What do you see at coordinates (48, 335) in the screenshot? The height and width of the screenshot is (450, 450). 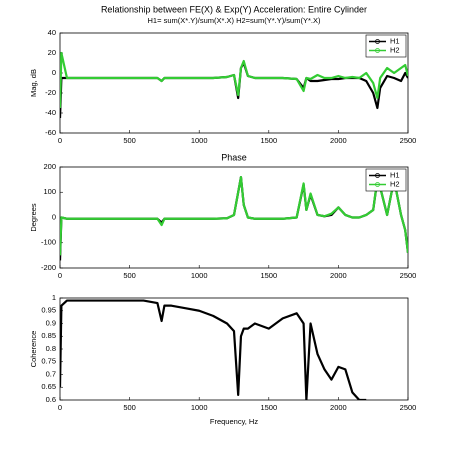 I see `y-tick-label: 0.85` at bounding box center [48, 335].